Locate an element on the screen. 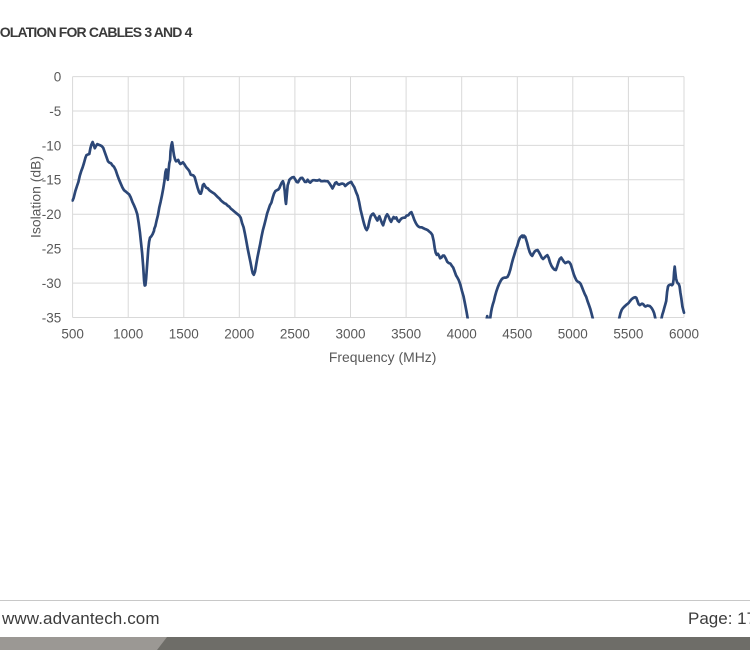  svg-text: Frequency (MHz) is located at coordinates (383, 357).